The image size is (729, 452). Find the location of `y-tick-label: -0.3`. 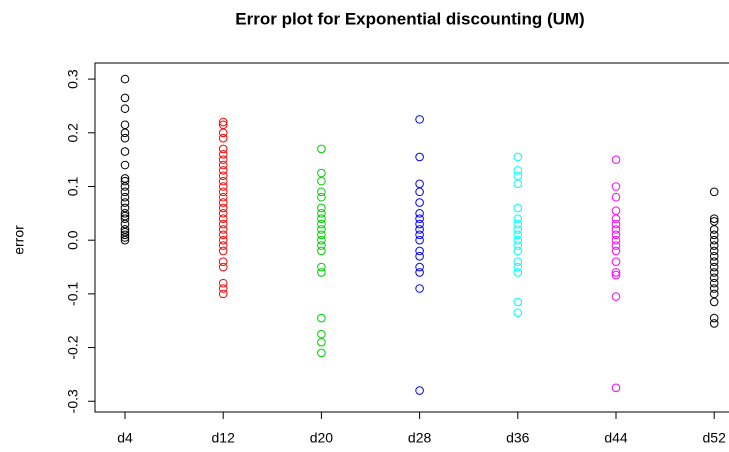

y-tick-label: -0.3 is located at coordinates (73, 401).